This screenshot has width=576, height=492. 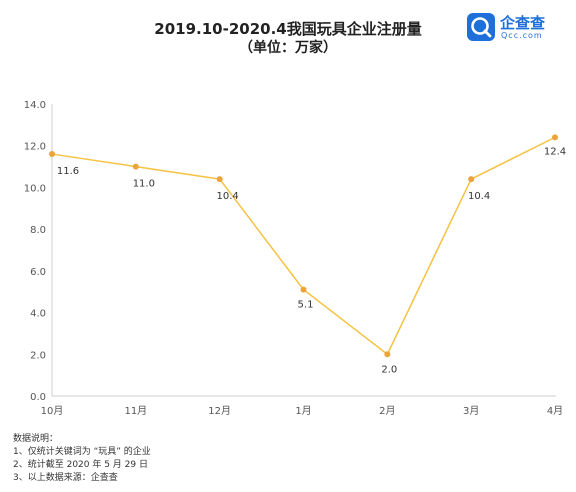 What do you see at coordinates (555, 411) in the screenshot?
I see `x-tick-label: 4月` at bounding box center [555, 411].